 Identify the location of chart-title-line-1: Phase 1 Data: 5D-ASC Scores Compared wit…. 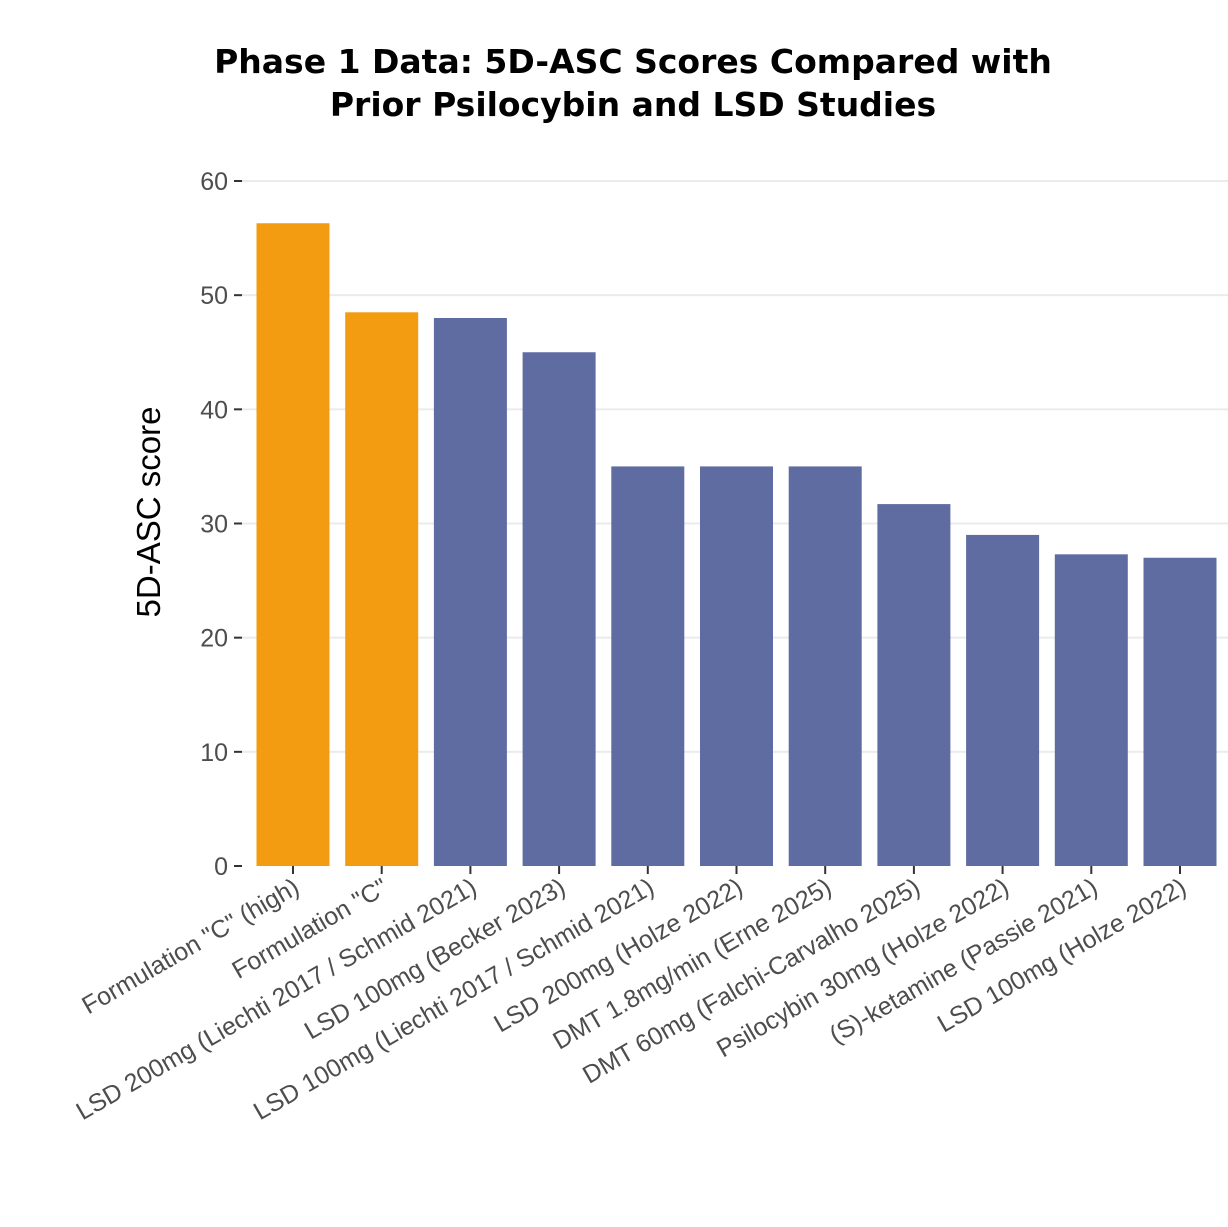
(633, 61).